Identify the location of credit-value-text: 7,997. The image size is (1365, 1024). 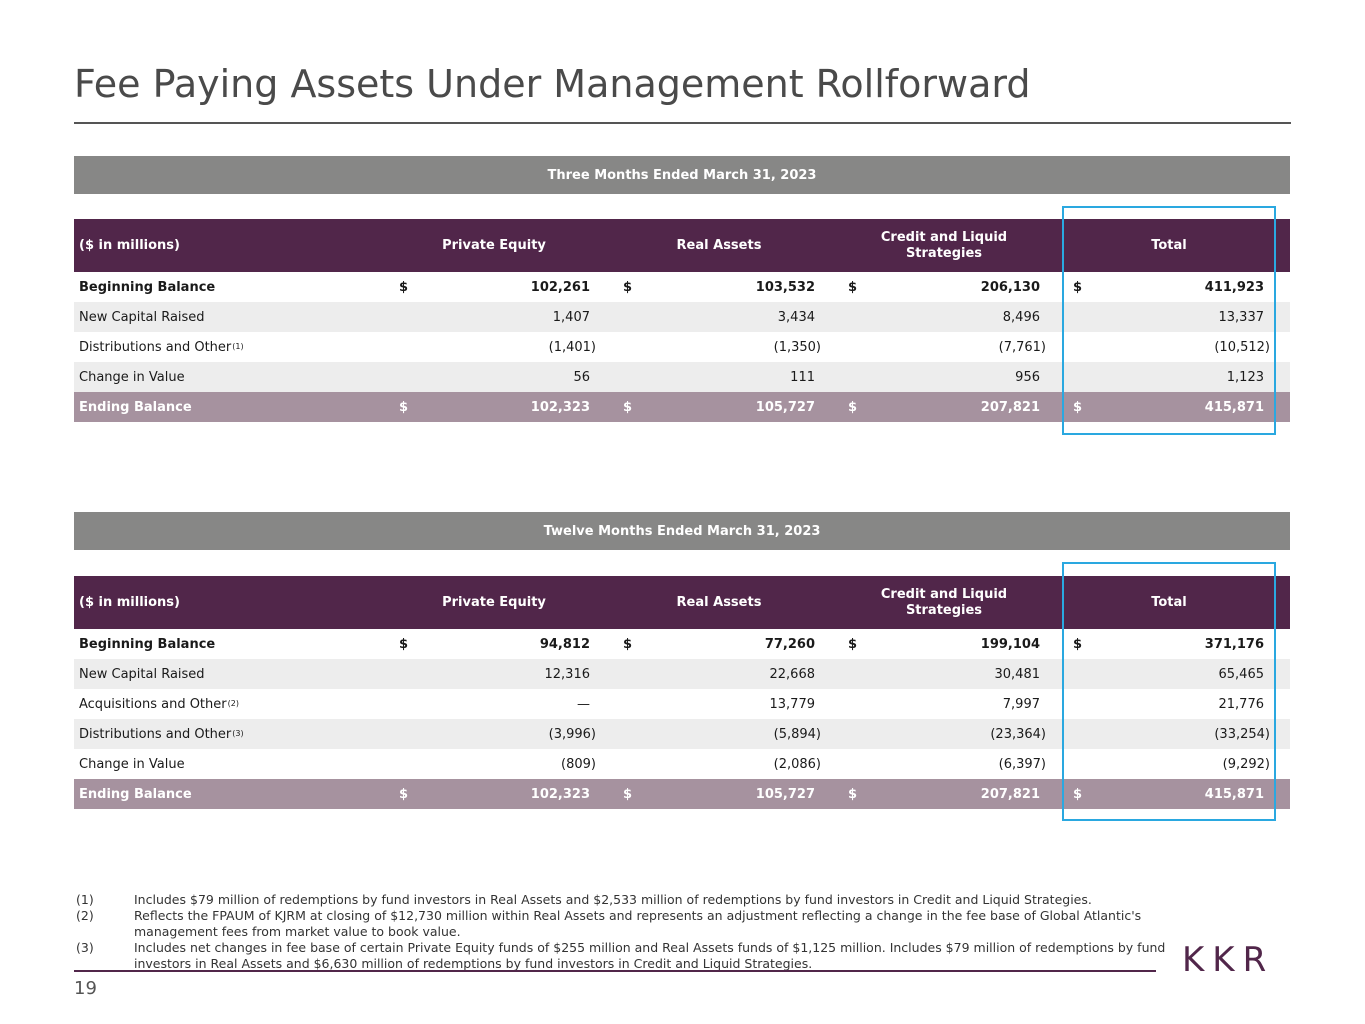
(1021, 704).